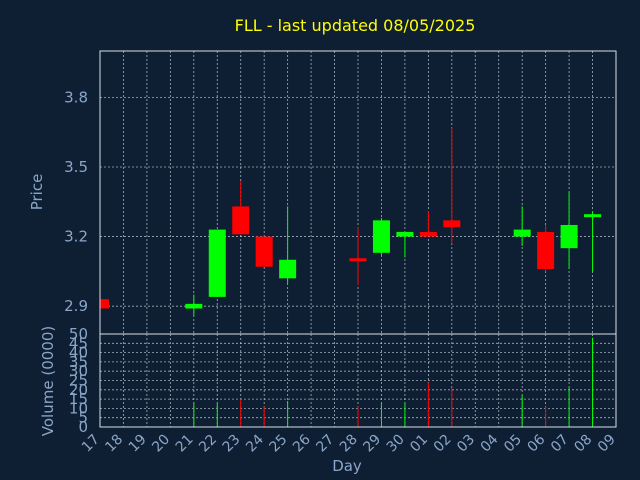  I want to click on day-tick-label: 29, so click(372, 444).